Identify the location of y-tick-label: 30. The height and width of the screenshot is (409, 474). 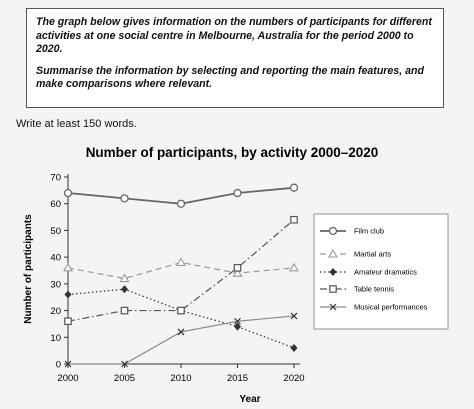
(55, 284).